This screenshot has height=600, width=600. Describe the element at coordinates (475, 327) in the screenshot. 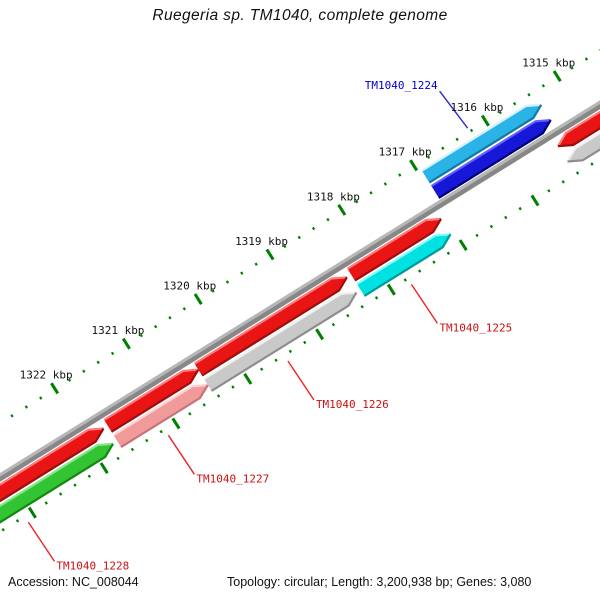

I see `gene-label-TM1040_1225: TM1040_1225` at that location.